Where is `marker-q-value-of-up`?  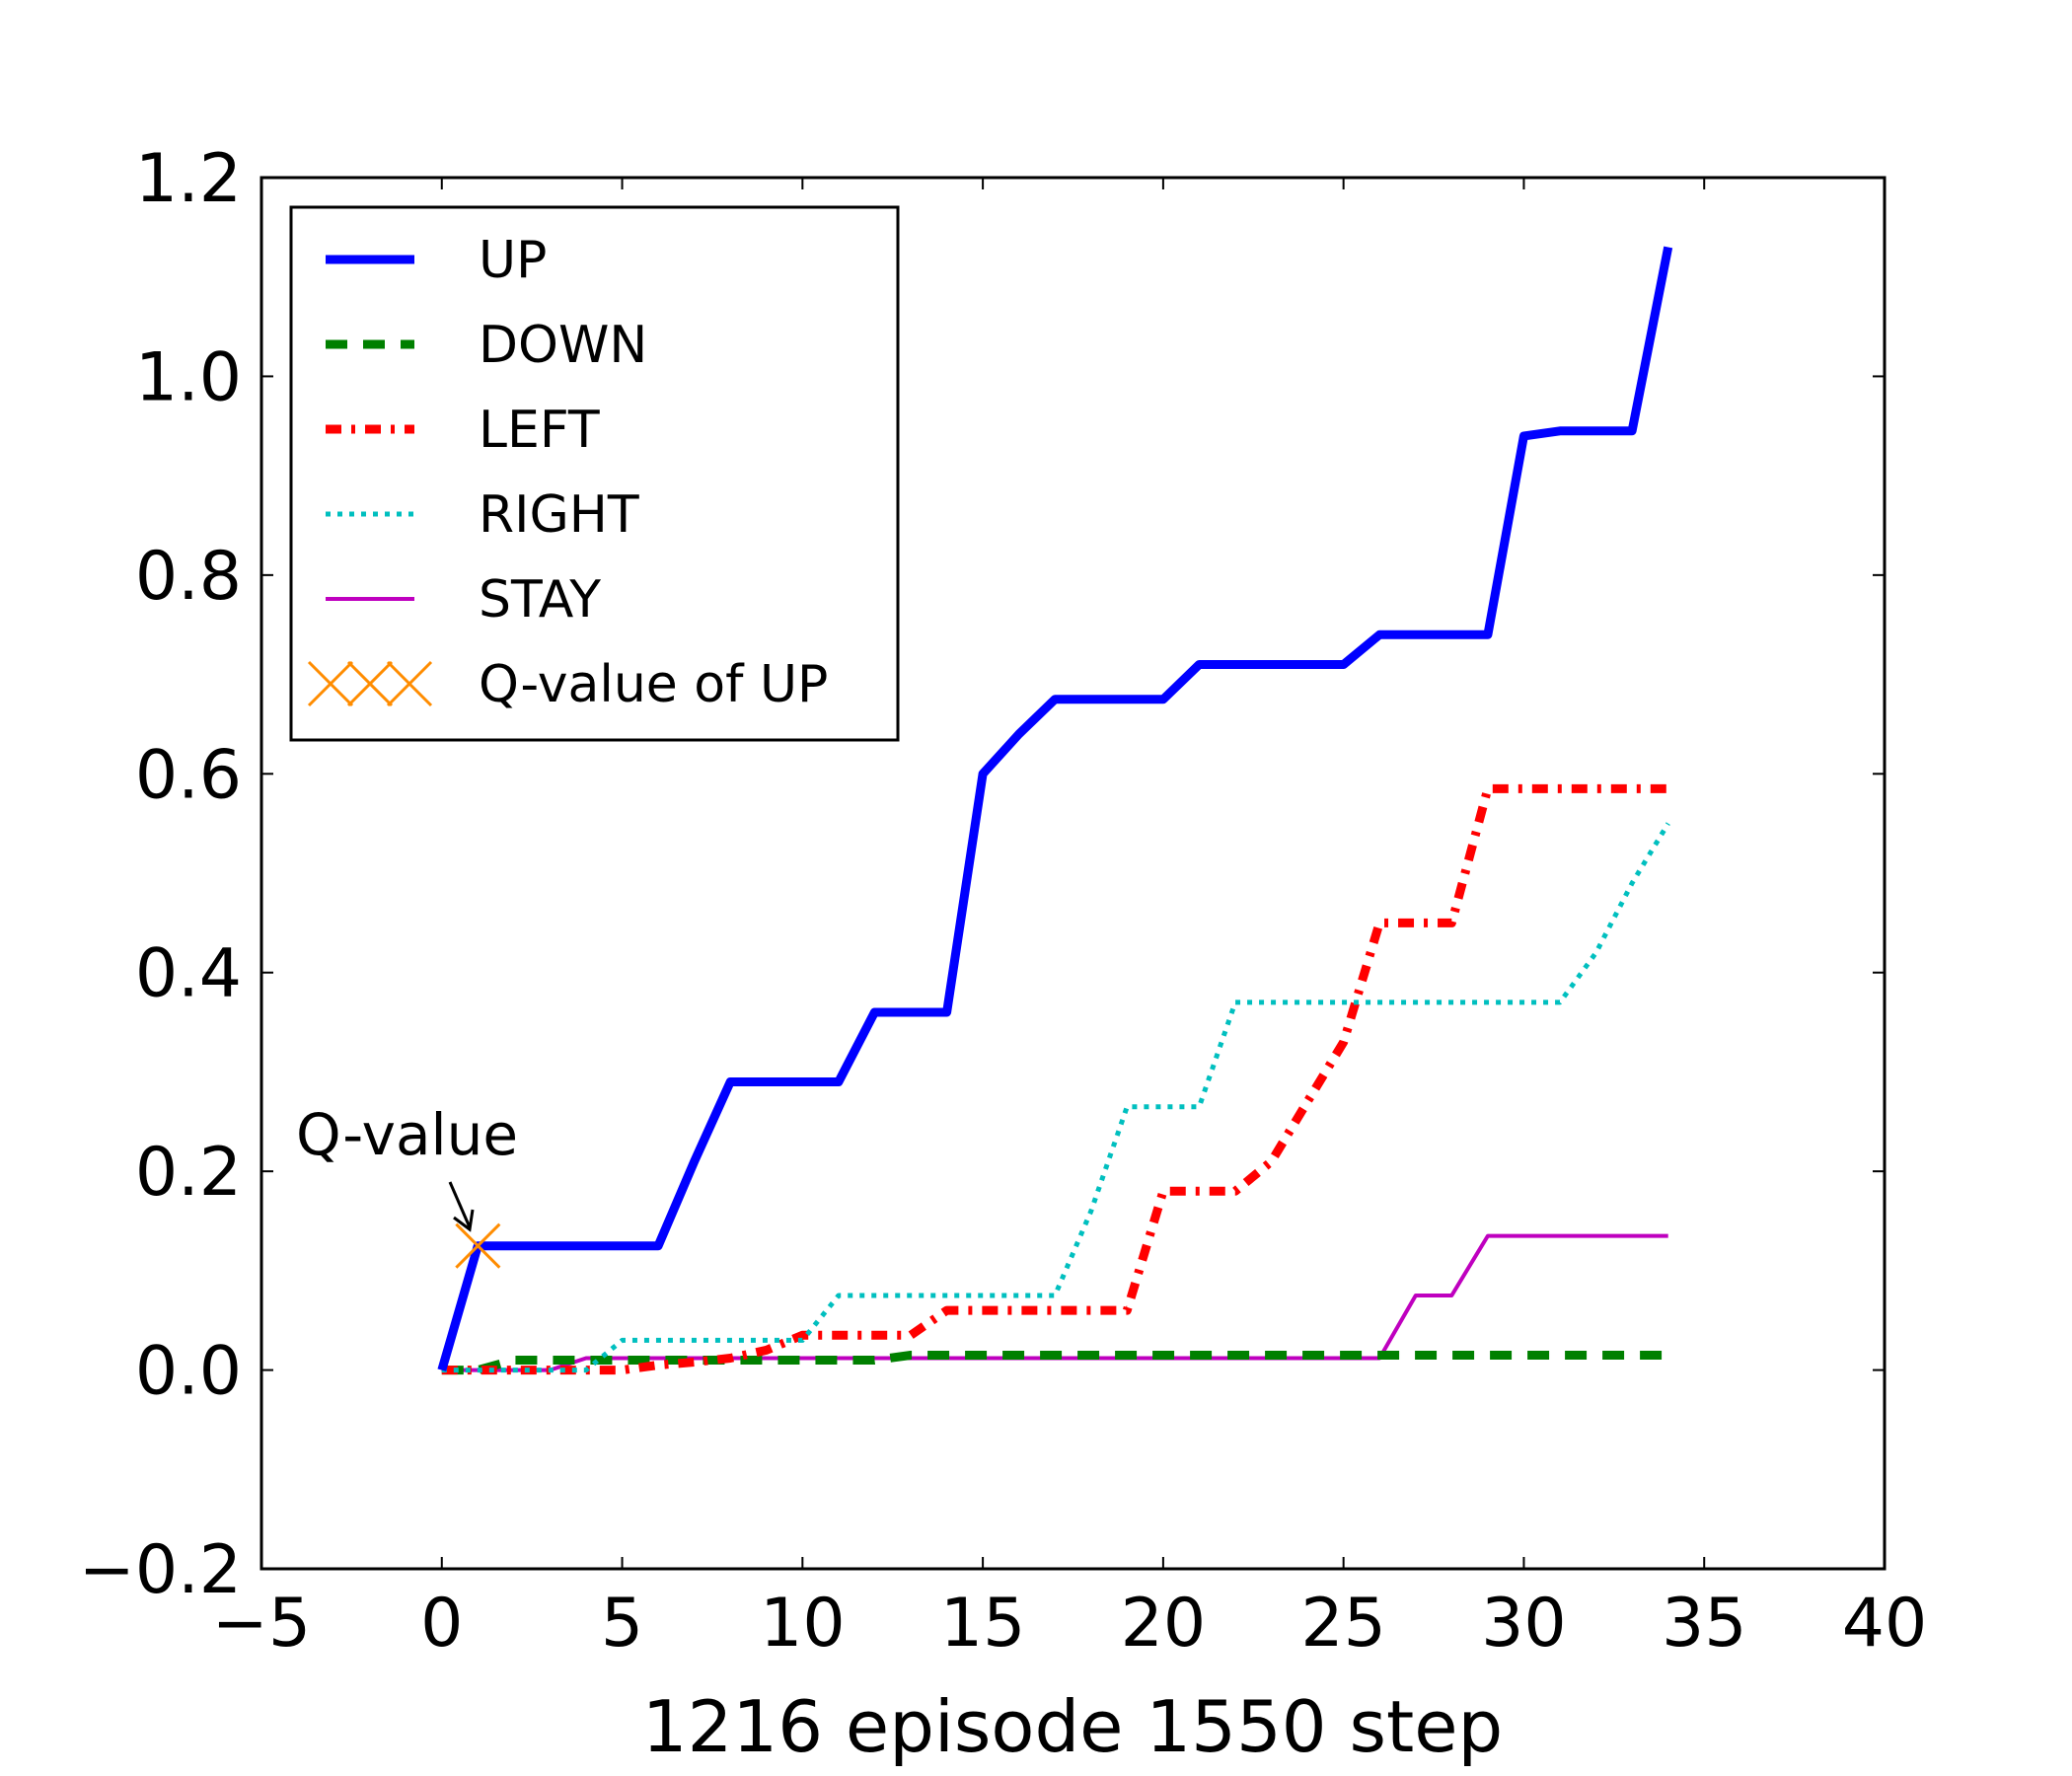
marker-q-value-of-up is located at coordinates (478, 1246).